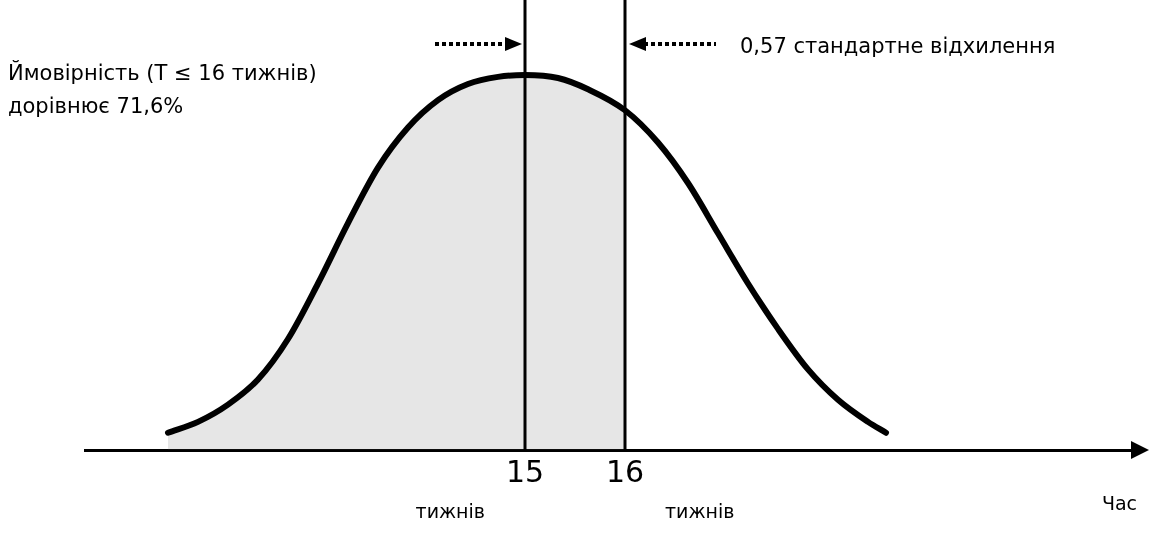  What do you see at coordinates (625, 471) in the screenshot?
I see `x-tick-label: 16` at bounding box center [625, 471].